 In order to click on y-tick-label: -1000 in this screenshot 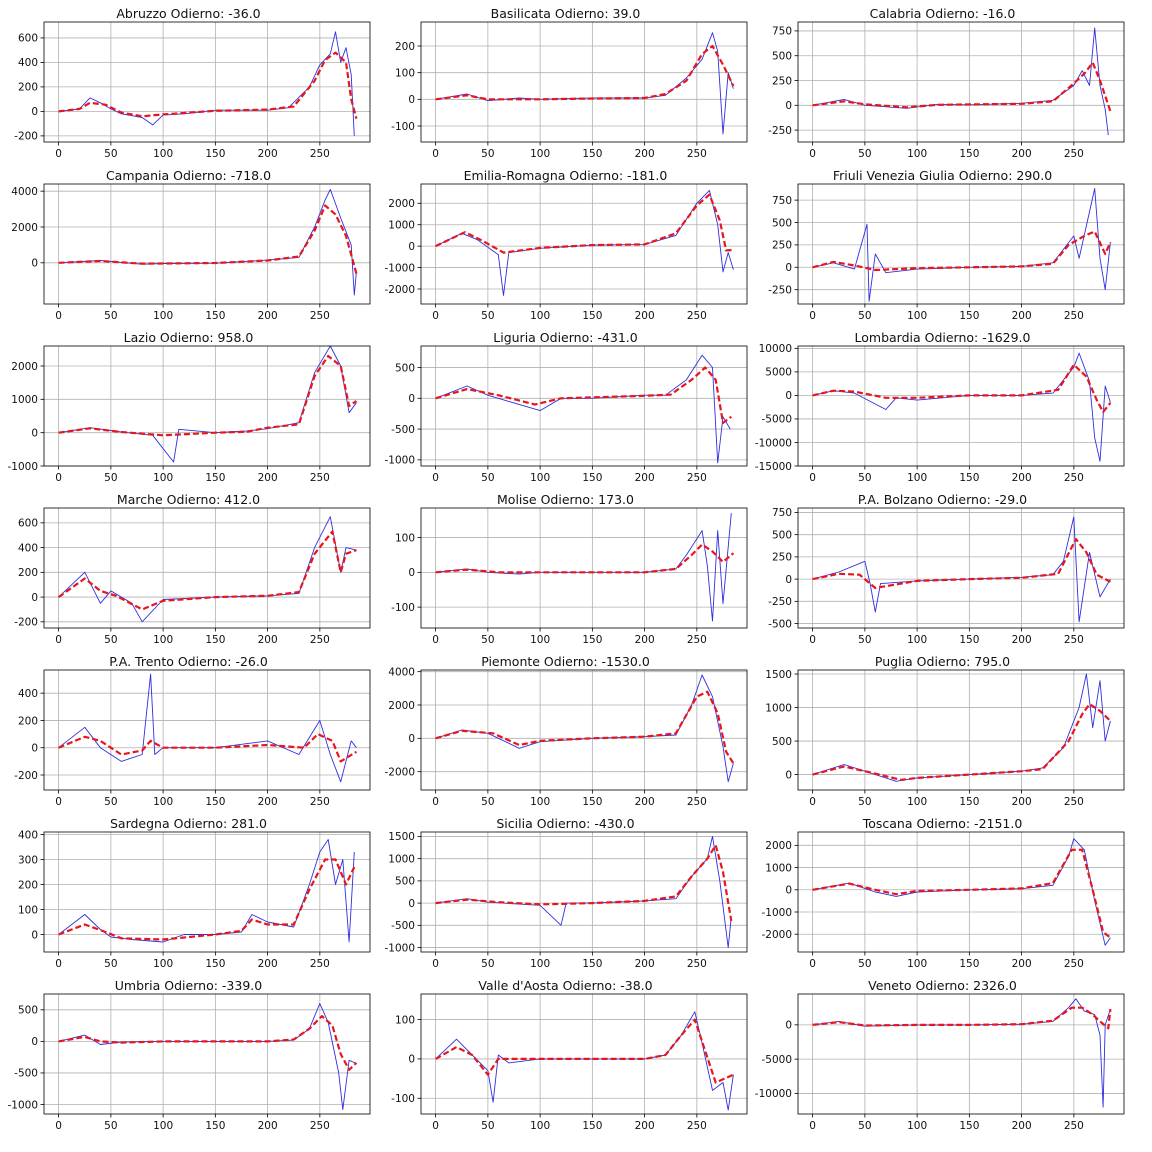, I will do `click(22, 467)`.